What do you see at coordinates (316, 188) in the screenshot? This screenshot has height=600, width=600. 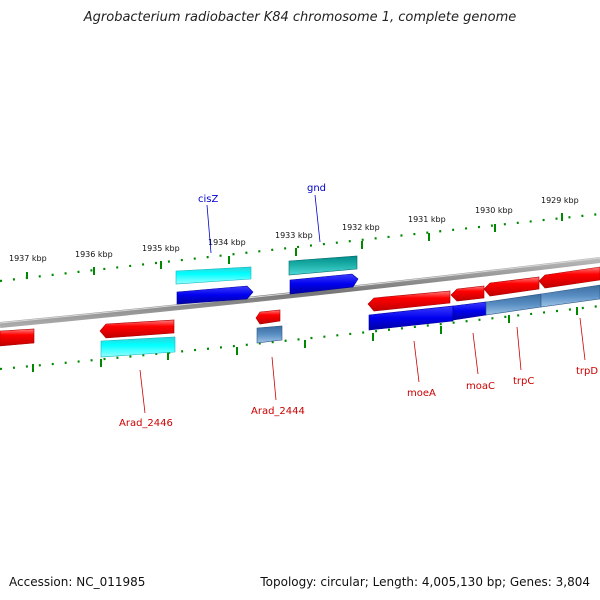 I see `gene-label-gnd: gnd` at bounding box center [316, 188].